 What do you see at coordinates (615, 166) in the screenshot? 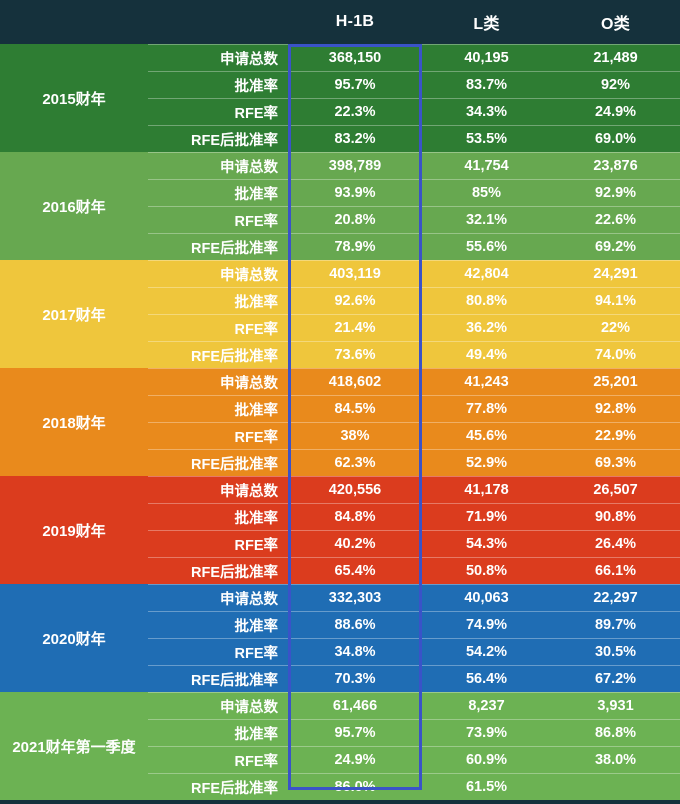
I see `data-cell: 23,876` at bounding box center [615, 166].